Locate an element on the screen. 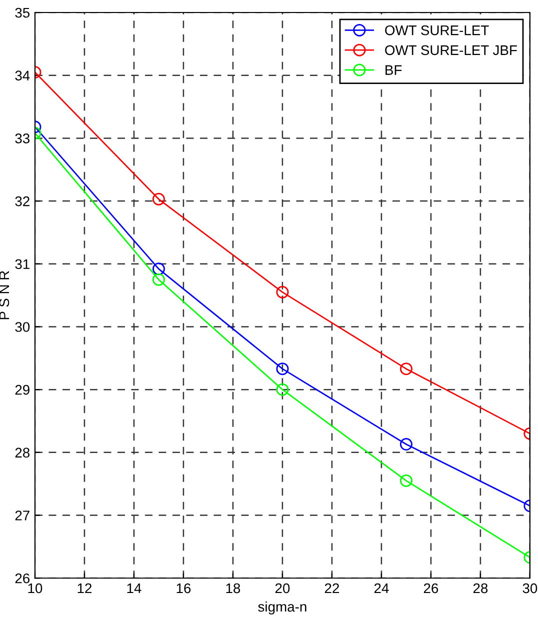  x-tick-label: 12 is located at coordinates (85, 588).